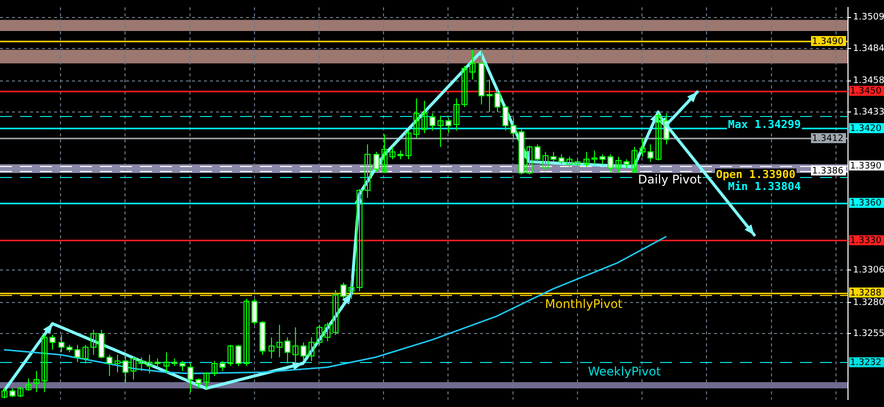 Image resolution: width=884 pixels, height=407 pixels. What do you see at coordinates (868, 17) in the screenshot?
I see `y-tick-label: 1.3509` at bounding box center [868, 17].